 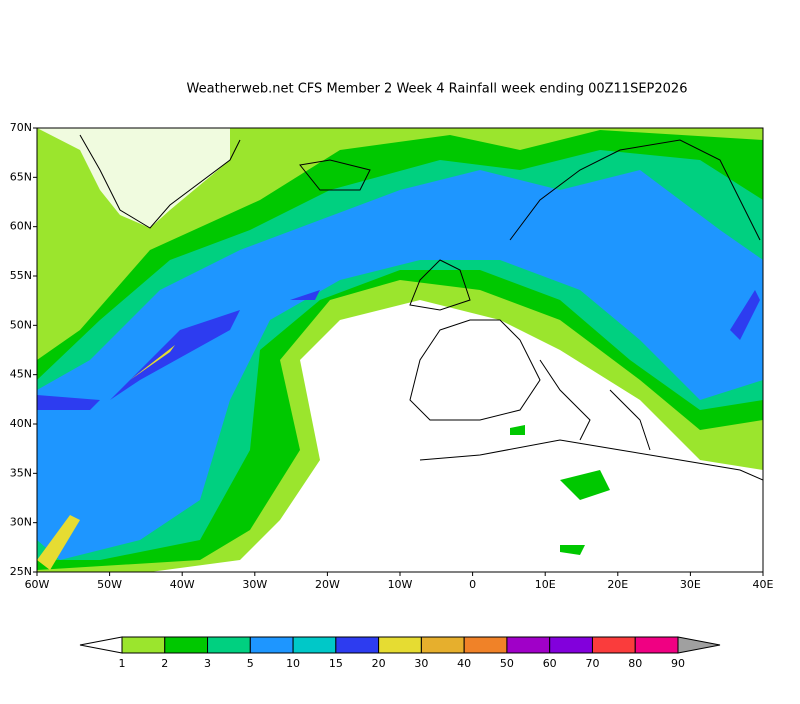 What do you see at coordinates (400, 584) in the screenshot?
I see `lon-label: 10W` at bounding box center [400, 584].